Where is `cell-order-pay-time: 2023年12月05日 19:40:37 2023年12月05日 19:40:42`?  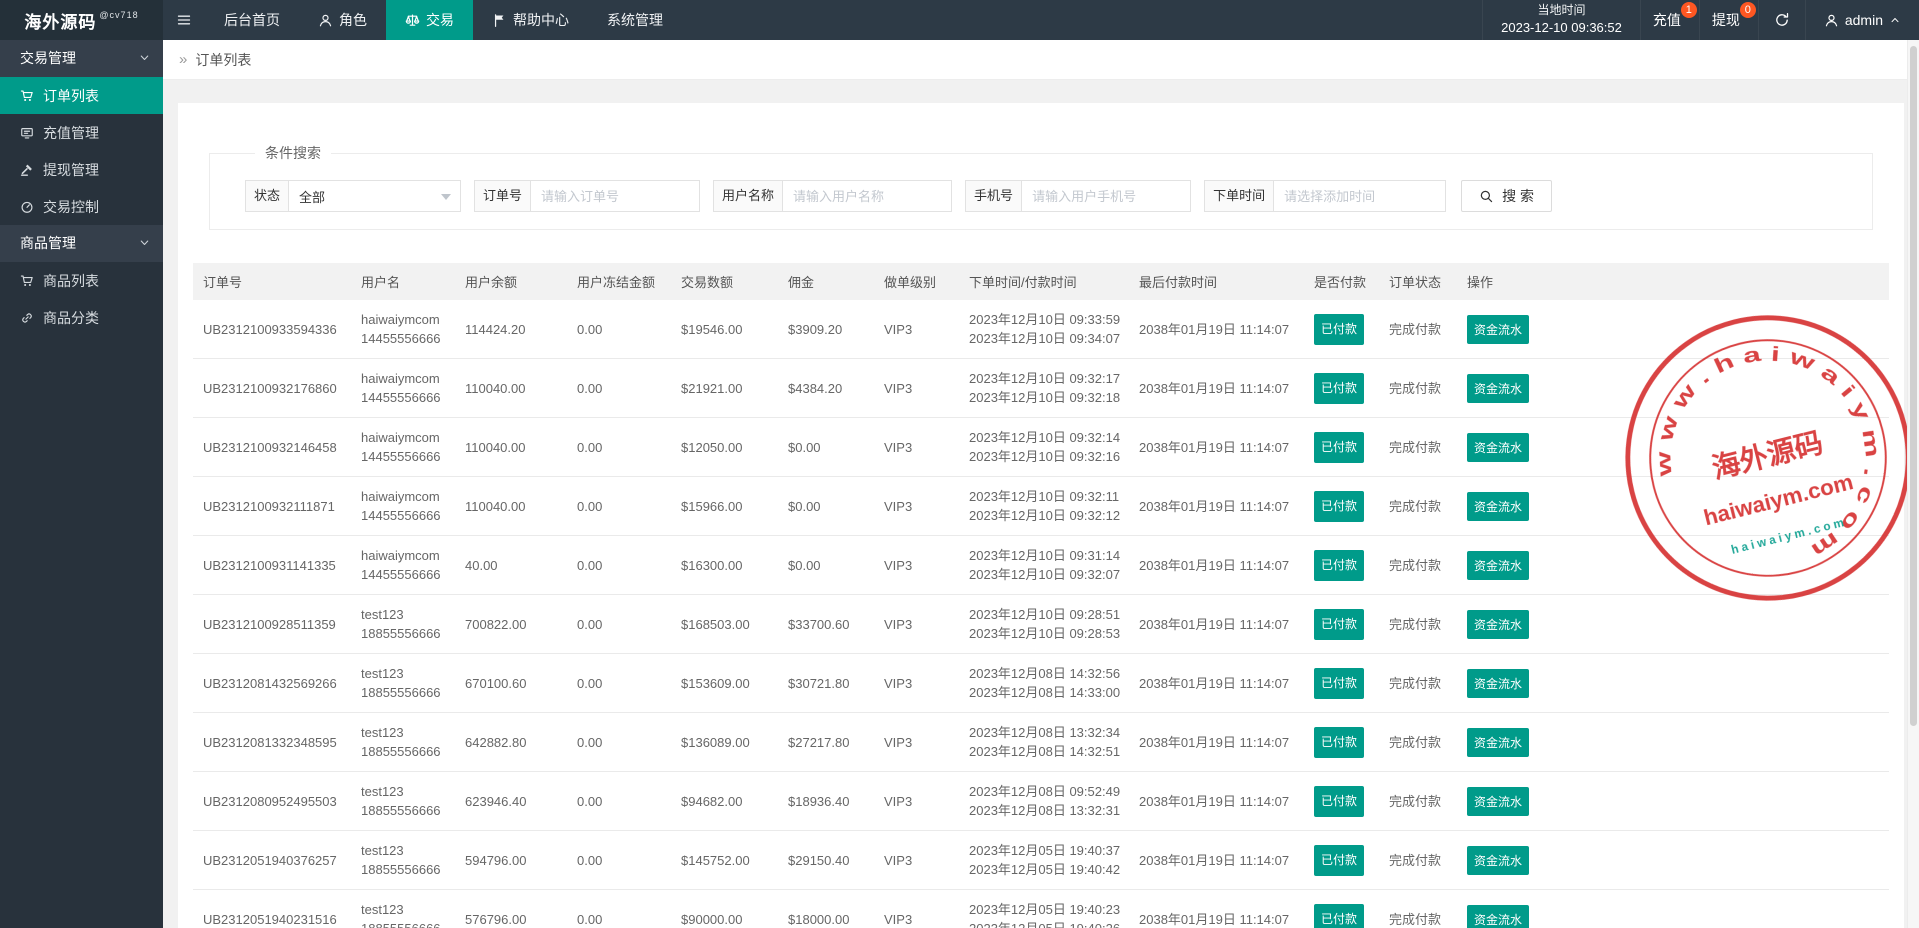 cell-order-pay-time: 2023年12月05日 19:40:37 2023年12月05日 19:40:42 is located at coordinates (1044, 860).